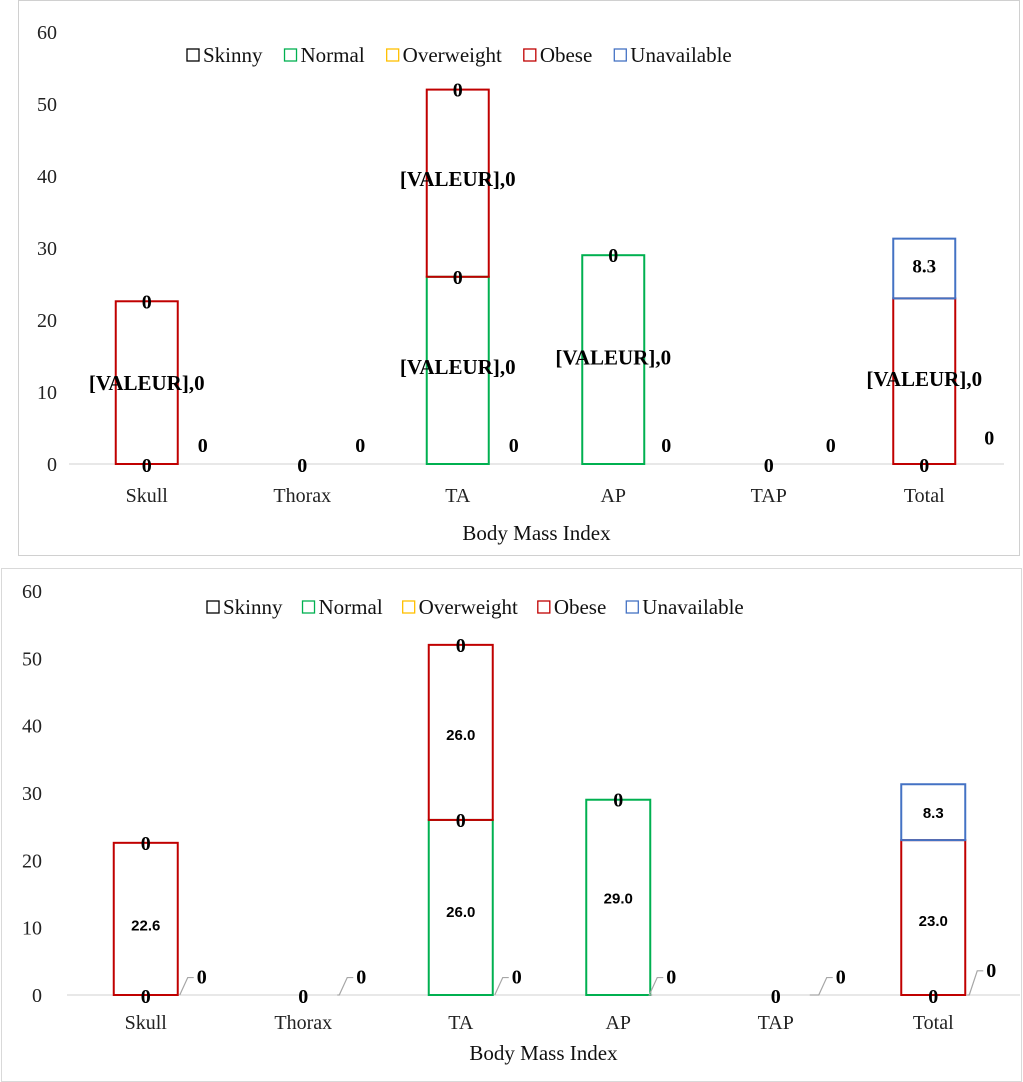 The image size is (1023, 1082). I want to click on data-label-value: 29.0, so click(618, 899).